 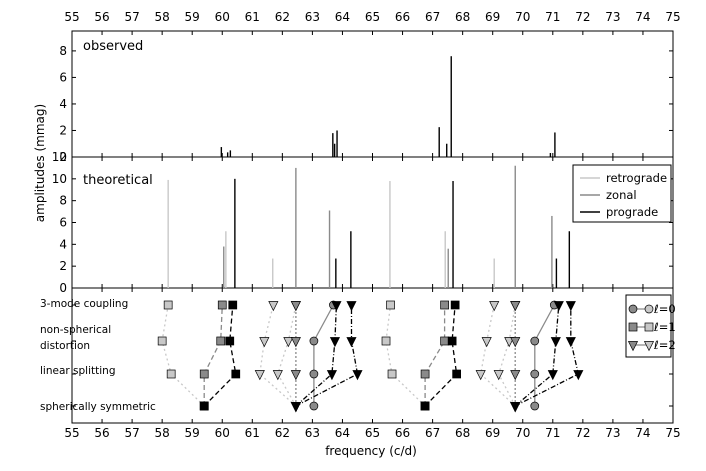 I want to click on x-tick-label-bottom: 73, so click(x=612, y=433).